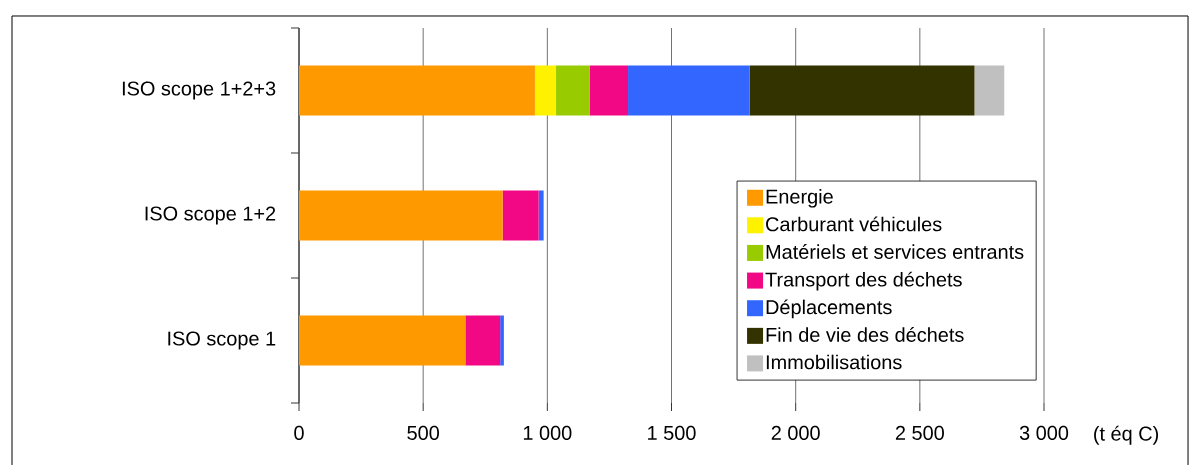 The width and height of the screenshot is (1194, 465). I want to click on x-tick-label: 2 500, so click(919, 432).